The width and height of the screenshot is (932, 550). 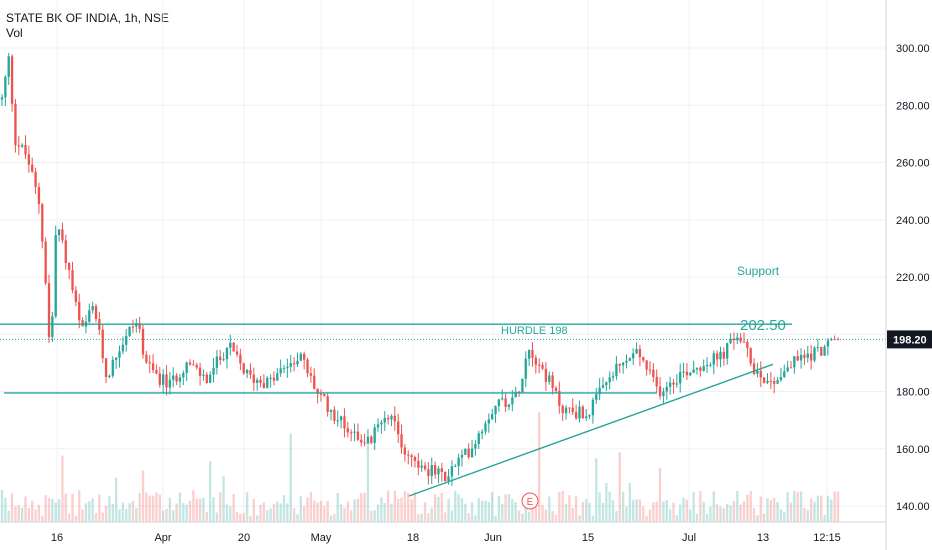 I want to click on rising-trendline, so click(x=591, y=430).